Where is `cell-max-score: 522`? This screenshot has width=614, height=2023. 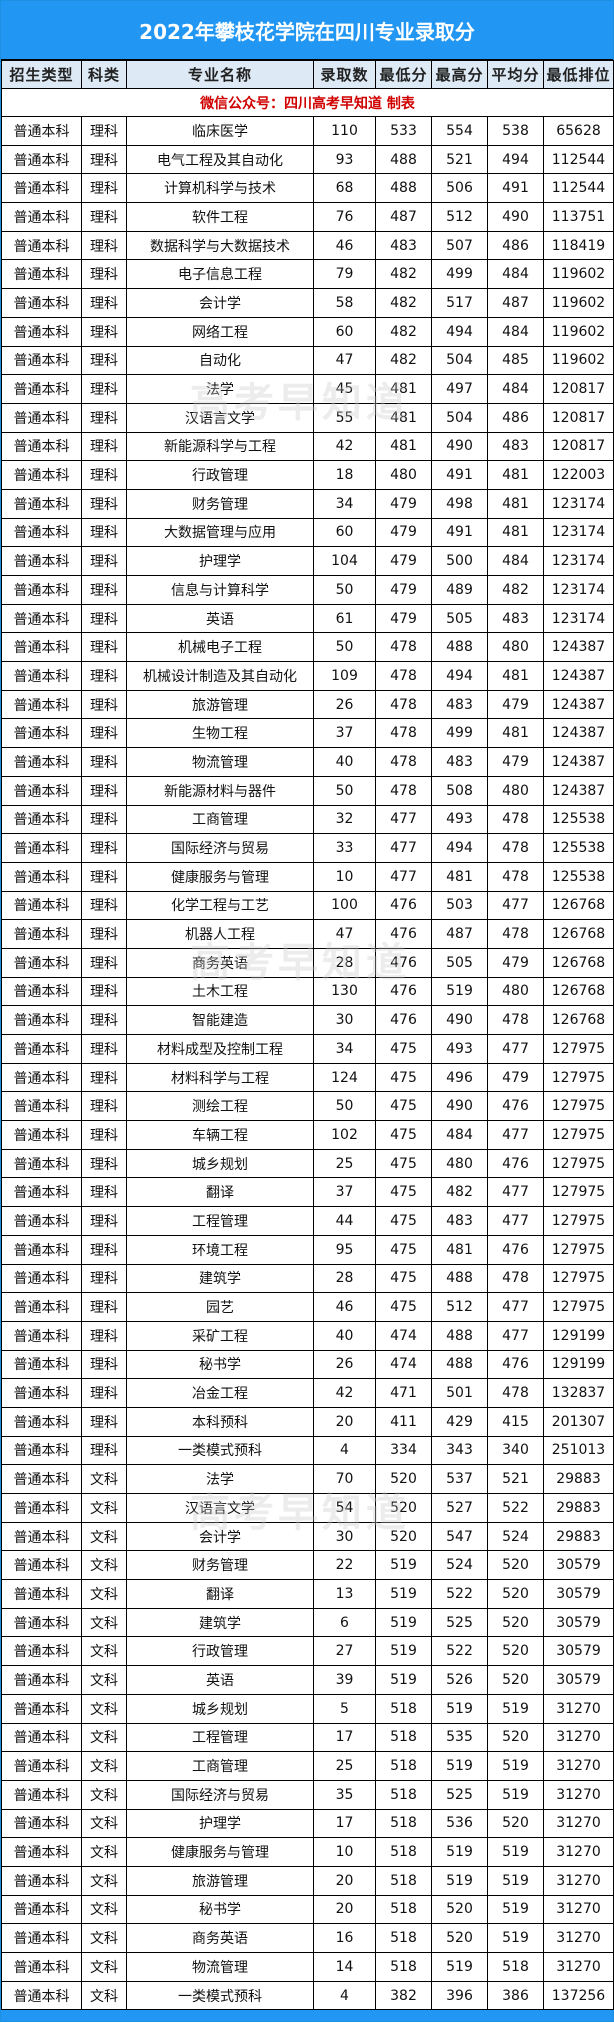 cell-max-score: 522 is located at coordinates (459, 1594).